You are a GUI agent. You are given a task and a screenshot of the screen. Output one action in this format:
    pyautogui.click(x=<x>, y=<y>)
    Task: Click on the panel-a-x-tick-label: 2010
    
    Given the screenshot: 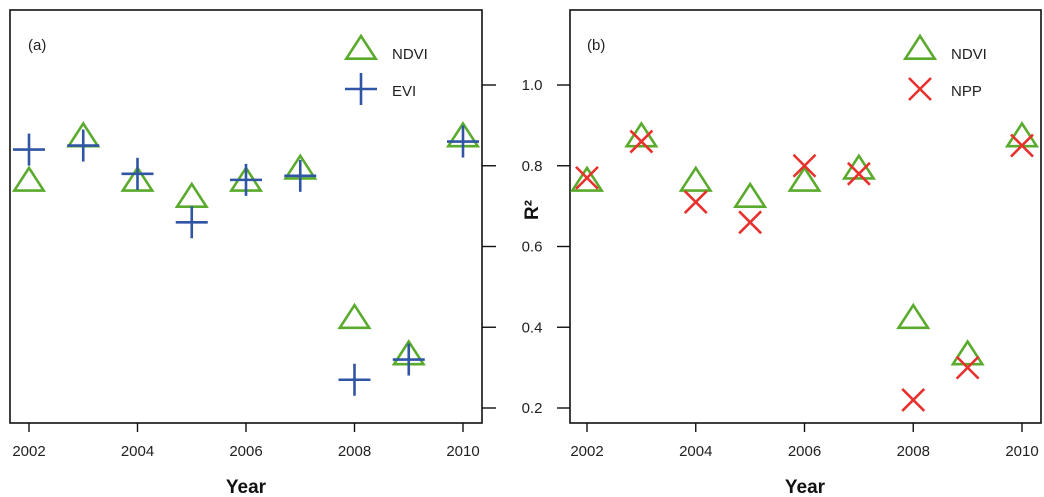 What is the action you would take?
    pyautogui.click(x=462, y=451)
    